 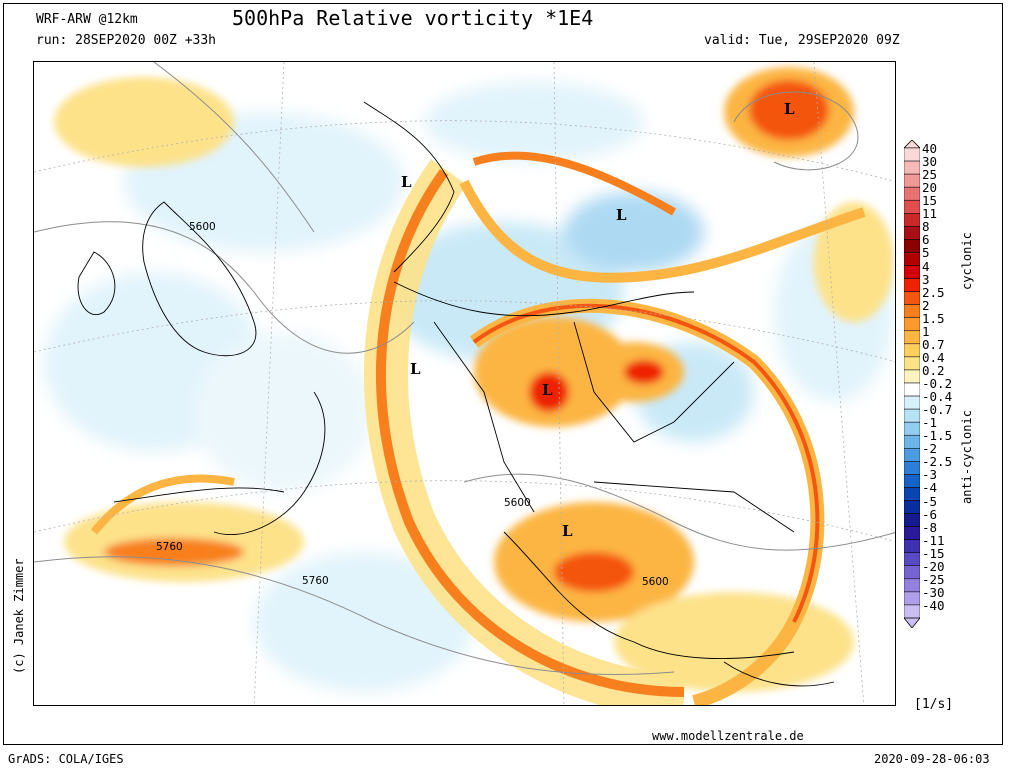 What do you see at coordinates (126, 40) in the screenshot?
I see `run-label: run: 28SEP2020 00Z +33h` at bounding box center [126, 40].